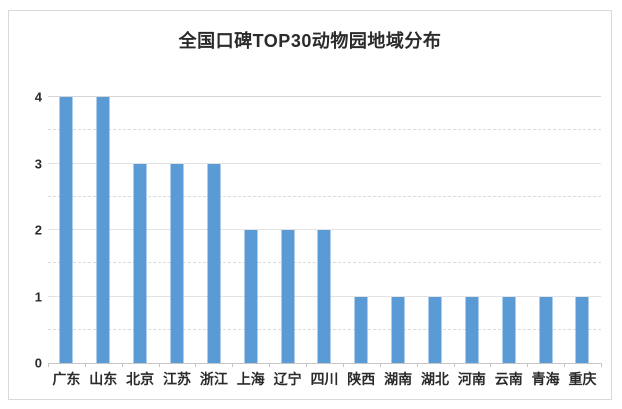  What do you see at coordinates (398, 379) in the screenshot?
I see `x-axis-label-湖南: 湖南` at bounding box center [398, 379].